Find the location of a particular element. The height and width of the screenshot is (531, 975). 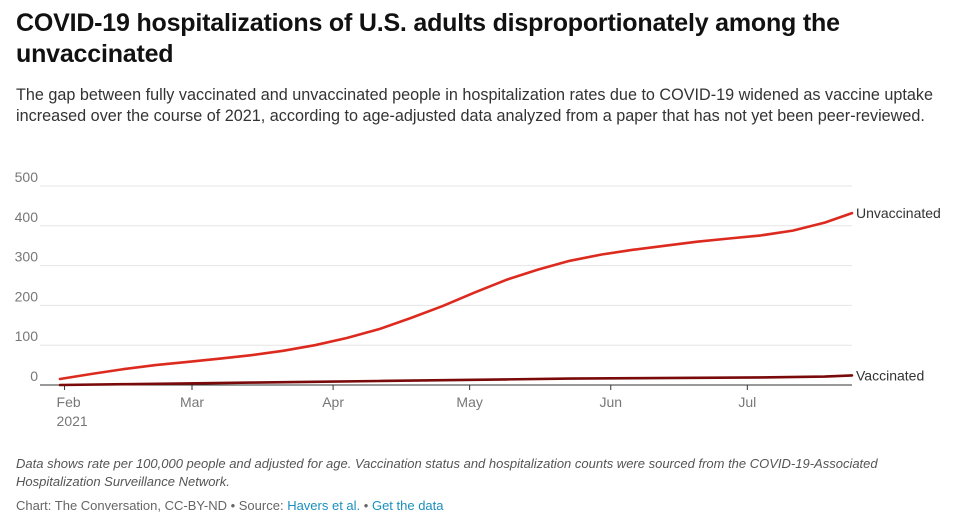

series-labels: Unvaccinated Vaccinated is located at coordinates (898, 294).